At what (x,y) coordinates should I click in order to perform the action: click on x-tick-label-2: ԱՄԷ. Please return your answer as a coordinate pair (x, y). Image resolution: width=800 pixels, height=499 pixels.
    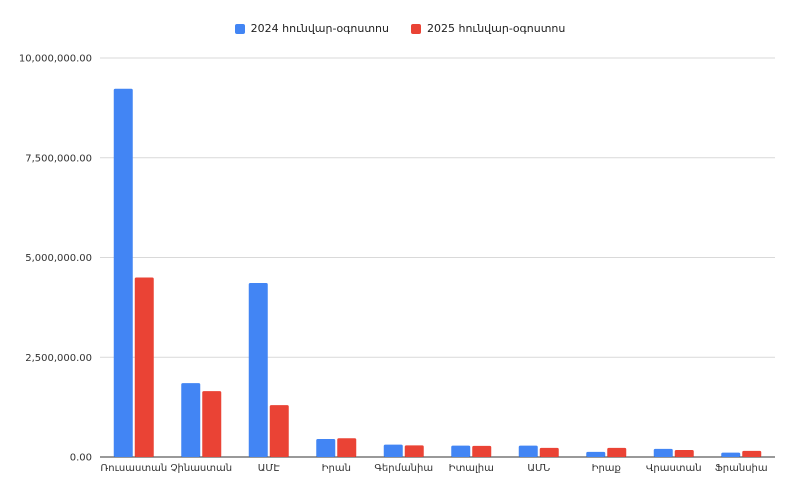
    Looking at the image, I should click on (269, 468).